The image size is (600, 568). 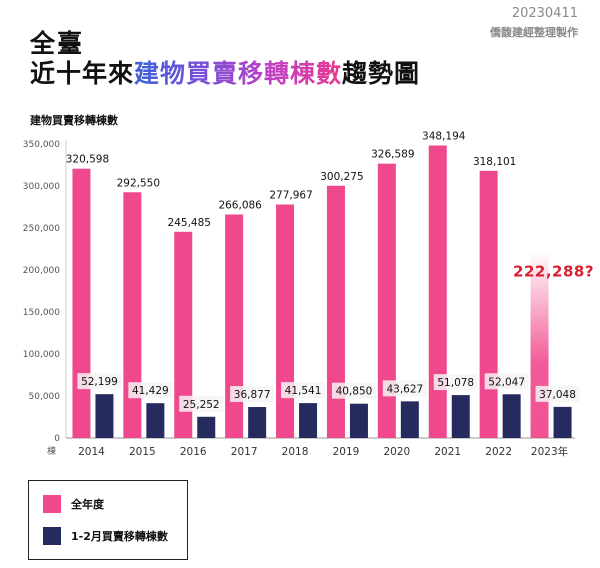 I want to click on legend-item-jan-feb: 1-2月買賣移轉棟數, so click(x=105, y=536).